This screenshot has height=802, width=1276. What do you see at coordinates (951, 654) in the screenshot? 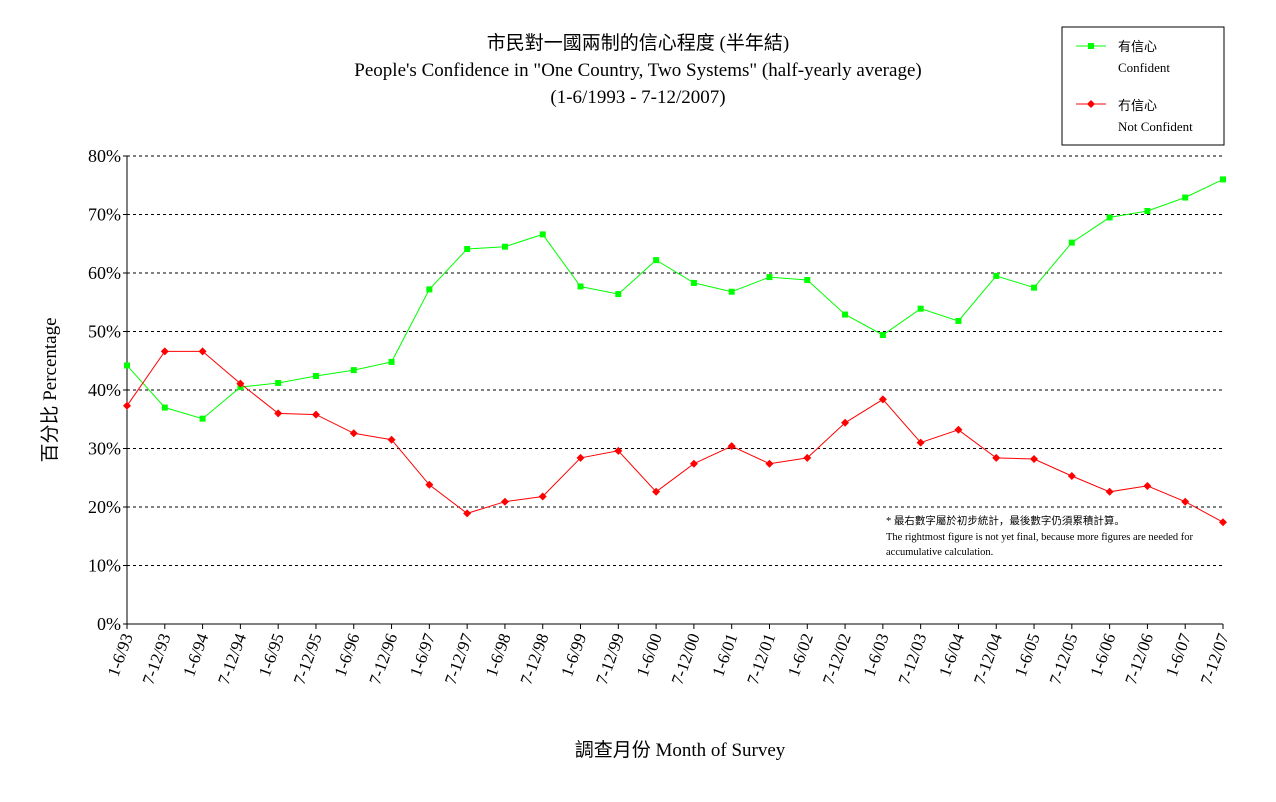
I see `x-tick-label: 1-6/04` at bounding box center [951, 654].